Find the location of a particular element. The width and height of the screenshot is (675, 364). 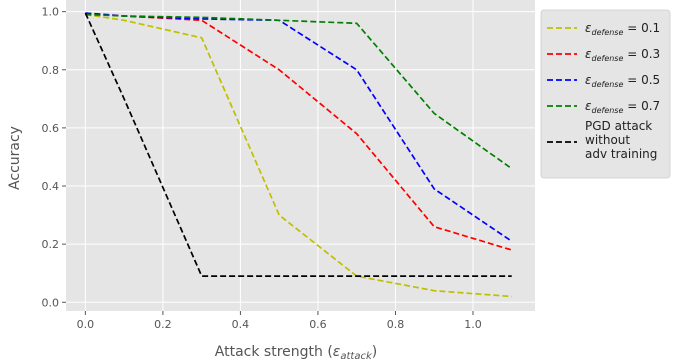

legend-box is located at coordinates (605, 94).